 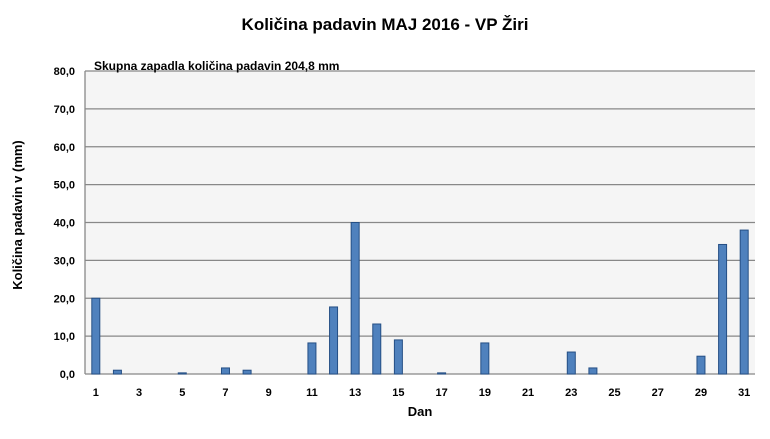 I want to click on y-tick-label: 60,0, so click(x=64, y=148).